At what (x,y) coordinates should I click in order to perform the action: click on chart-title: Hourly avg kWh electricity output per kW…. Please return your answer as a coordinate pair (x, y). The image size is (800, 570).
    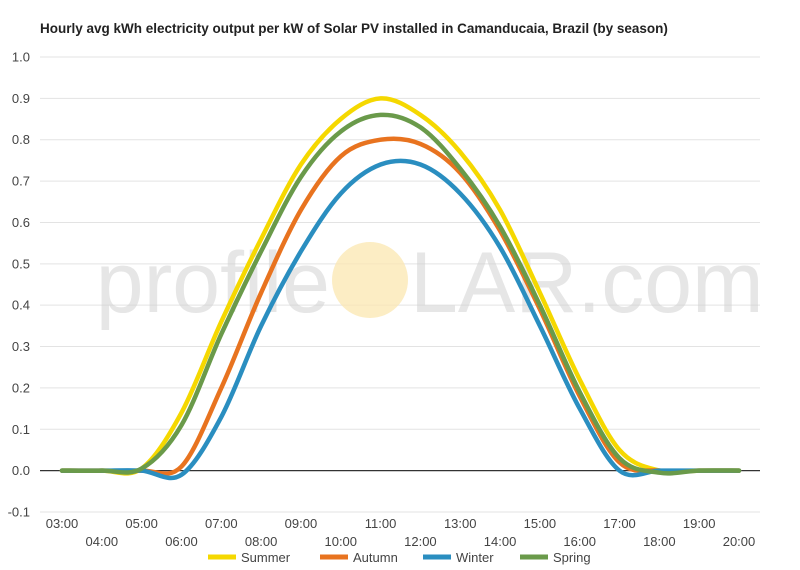
    Looking at the image, I should click on (354, 28).